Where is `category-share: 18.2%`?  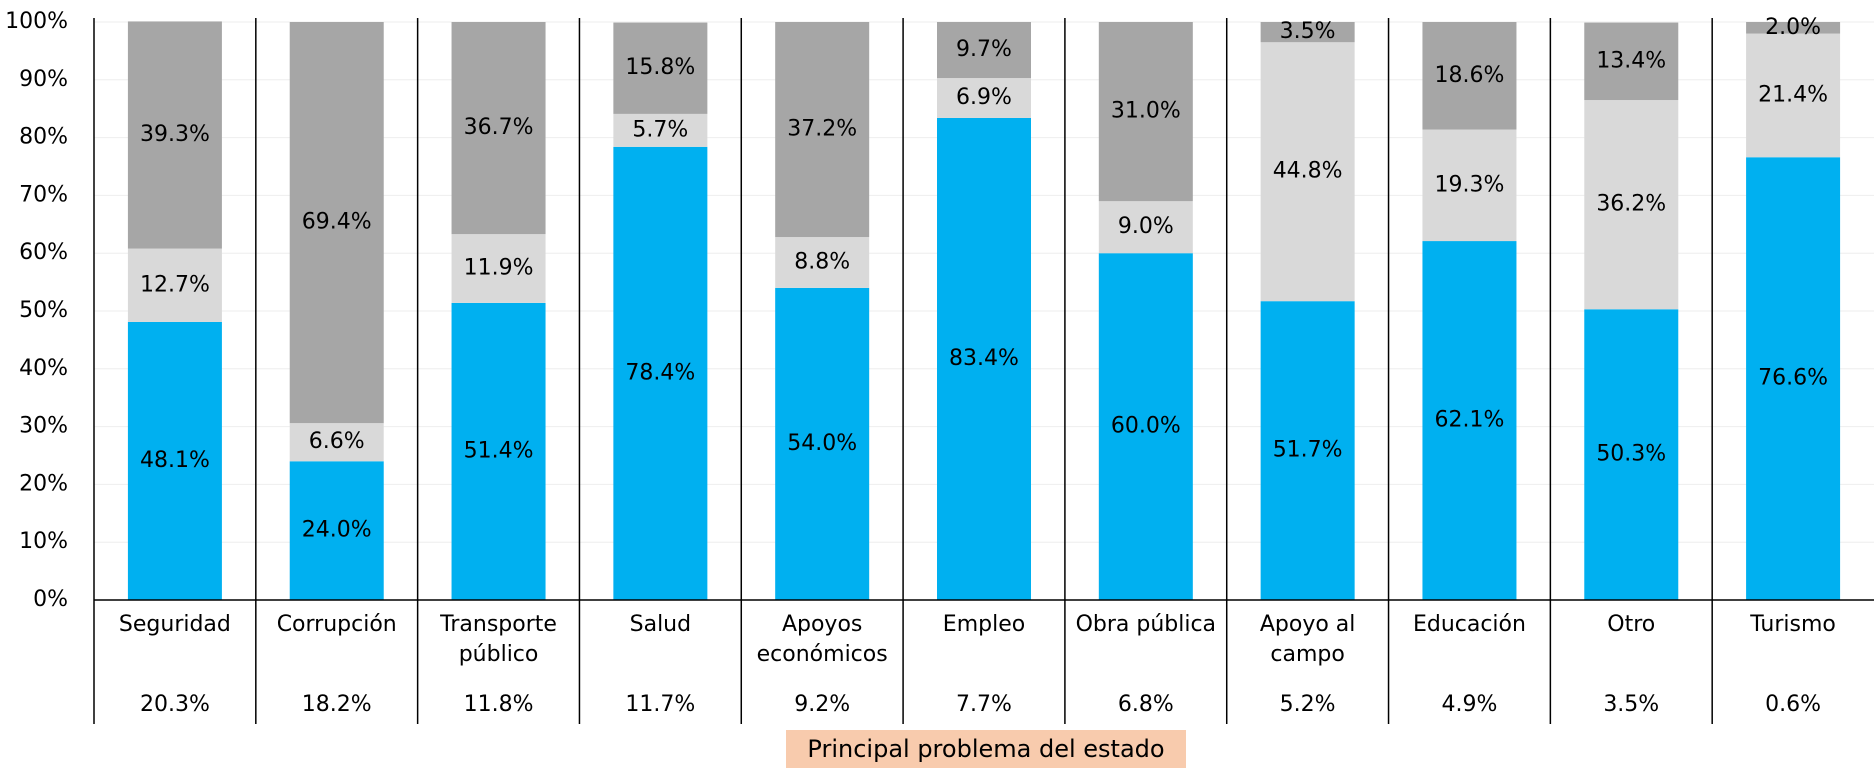
category-share: 18.2% is located at coordinates (336, 704).